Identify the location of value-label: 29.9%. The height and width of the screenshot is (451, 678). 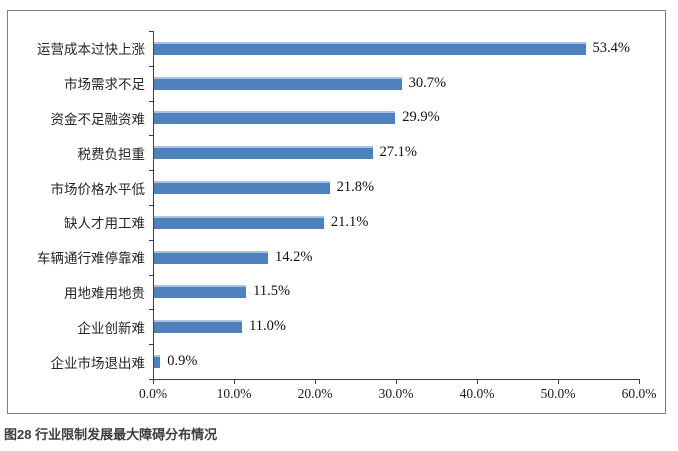
(421, 117).